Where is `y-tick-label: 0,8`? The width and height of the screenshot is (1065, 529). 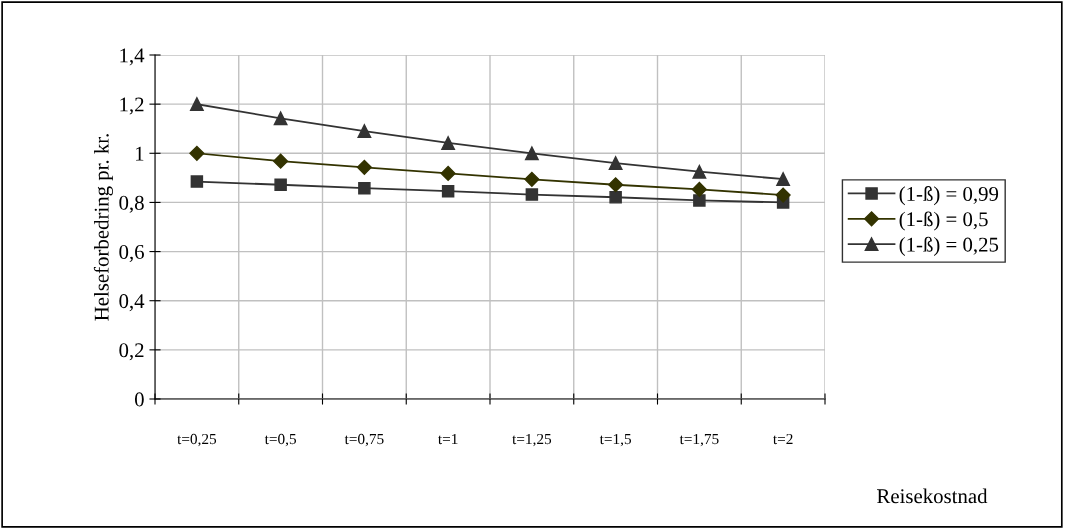 y-tick-label: 0,8 is located at coordinates (131, 204).